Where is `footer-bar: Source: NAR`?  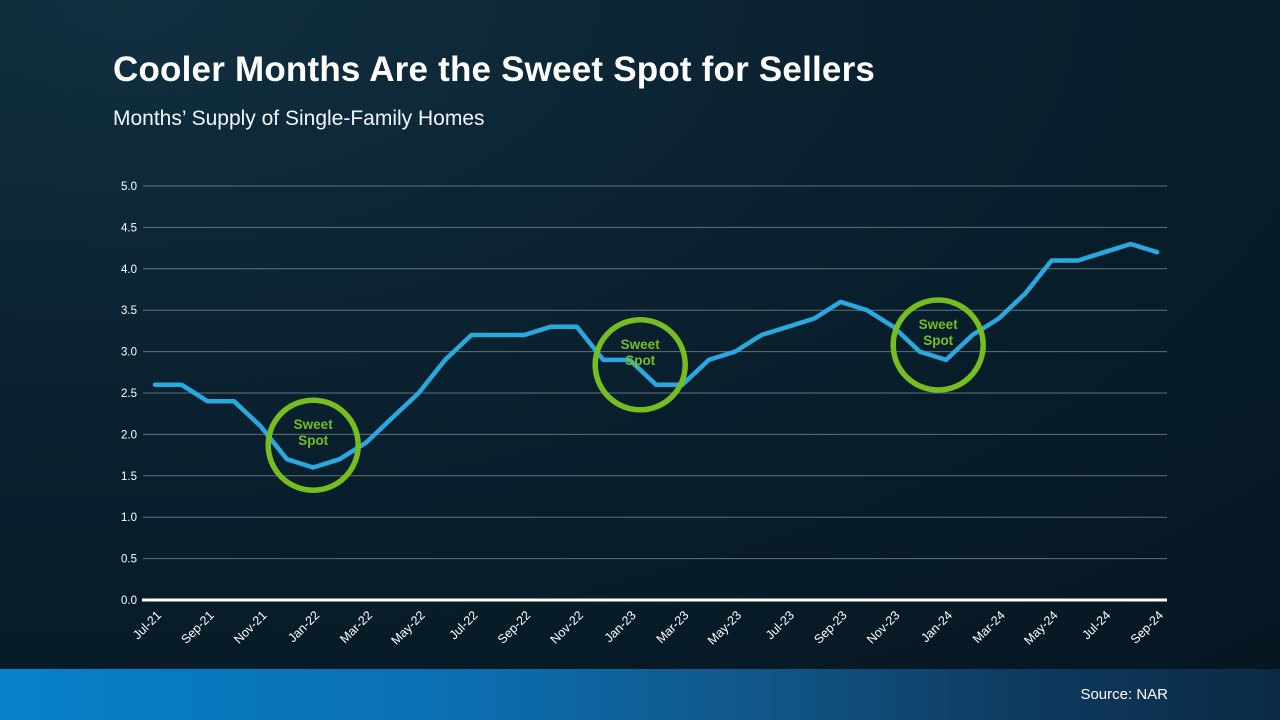
footer-bar: Source: NAR is located at coordinates (640, 694).